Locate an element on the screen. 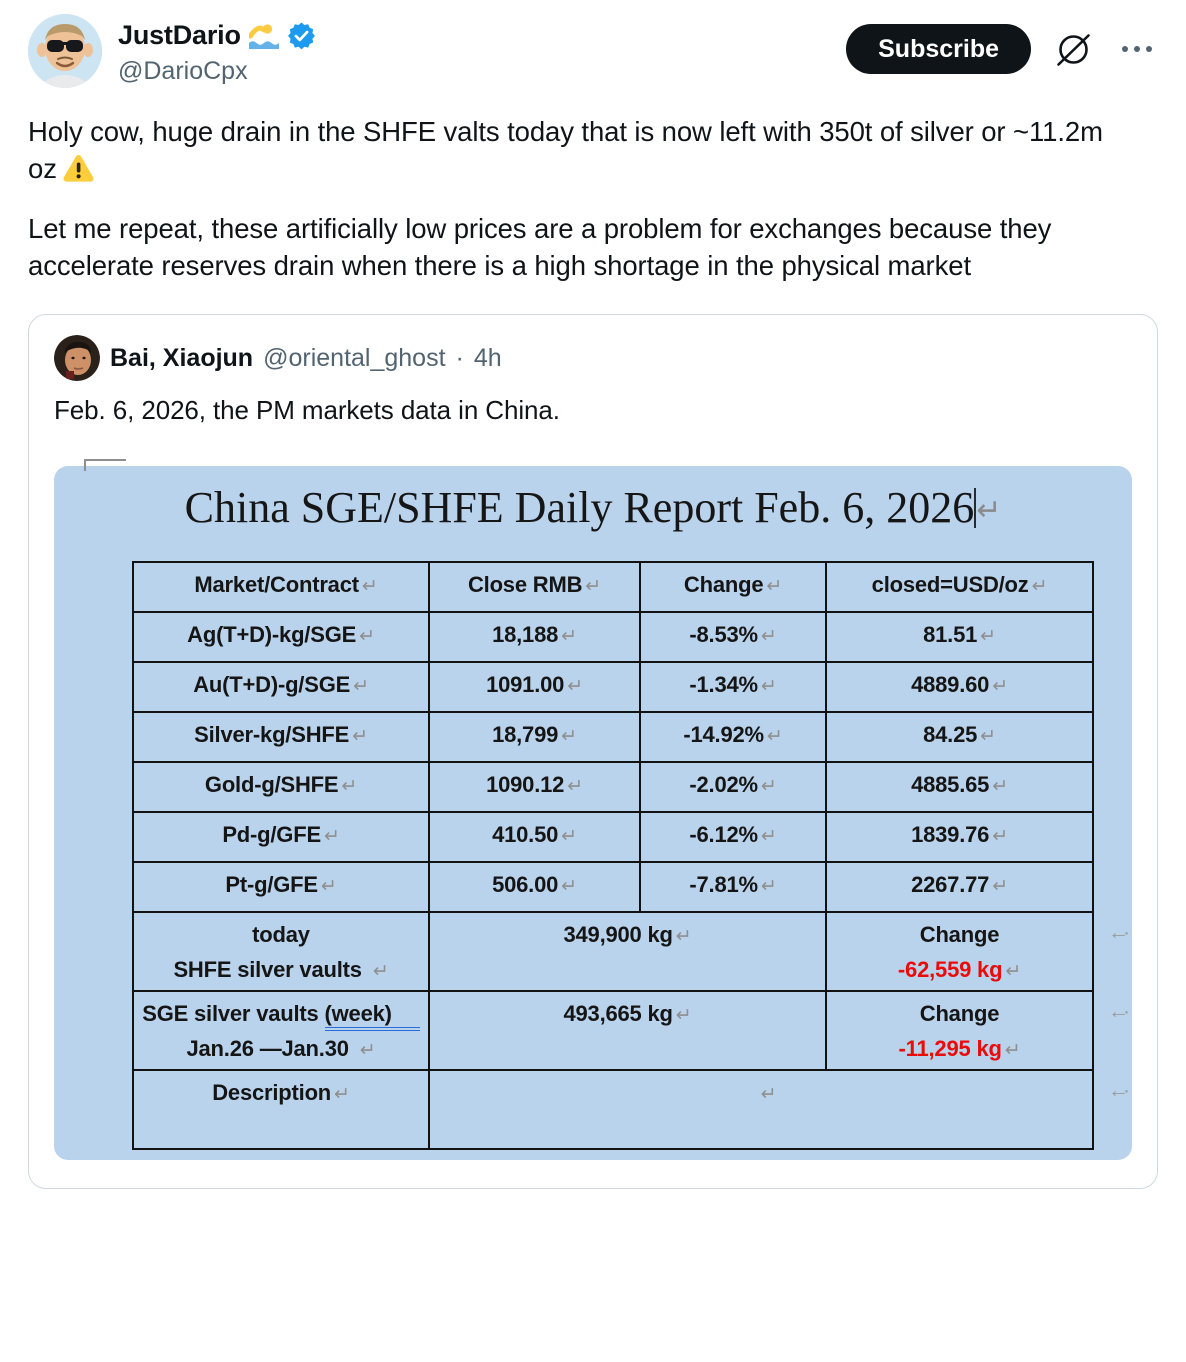 The height and width of the screenshot is (1362, 1186). paragraph-mark-icon: ↵ is located at coordinates (989, 510).